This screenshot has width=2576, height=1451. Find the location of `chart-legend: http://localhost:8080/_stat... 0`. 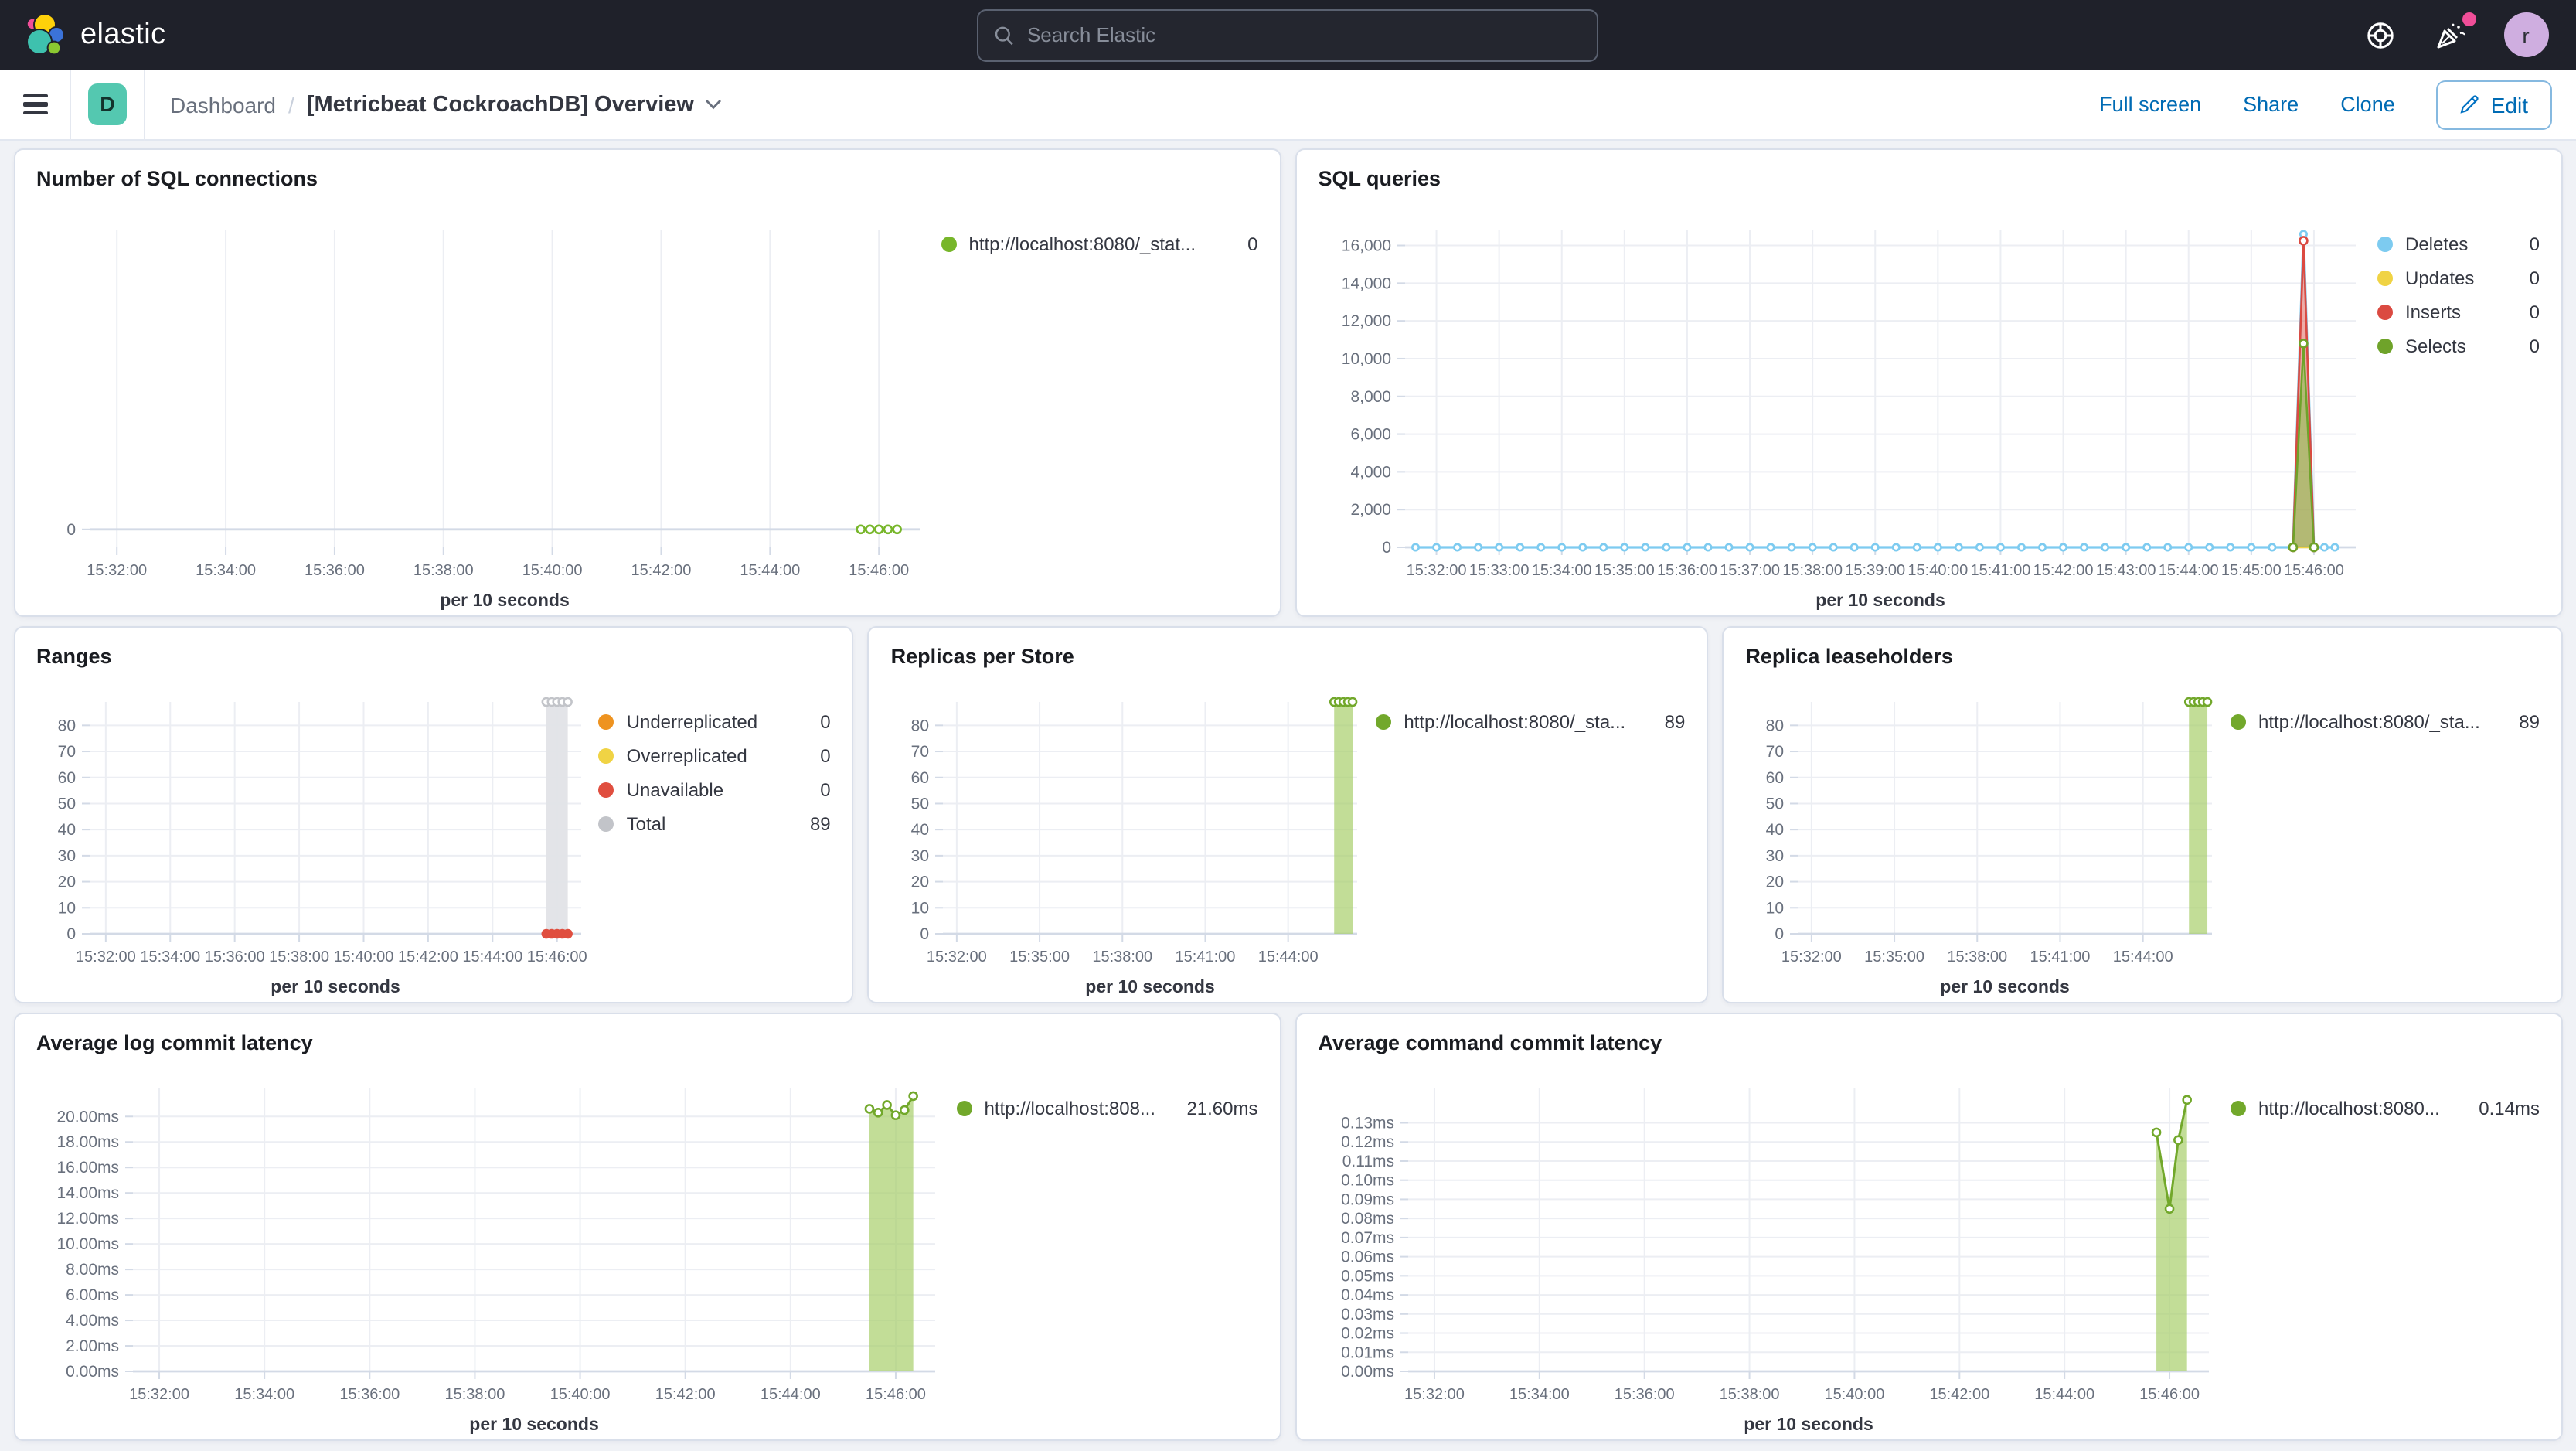

chart-legend: http://localhost:8080/_stat... 0 is located at coordinates (1099, 402).